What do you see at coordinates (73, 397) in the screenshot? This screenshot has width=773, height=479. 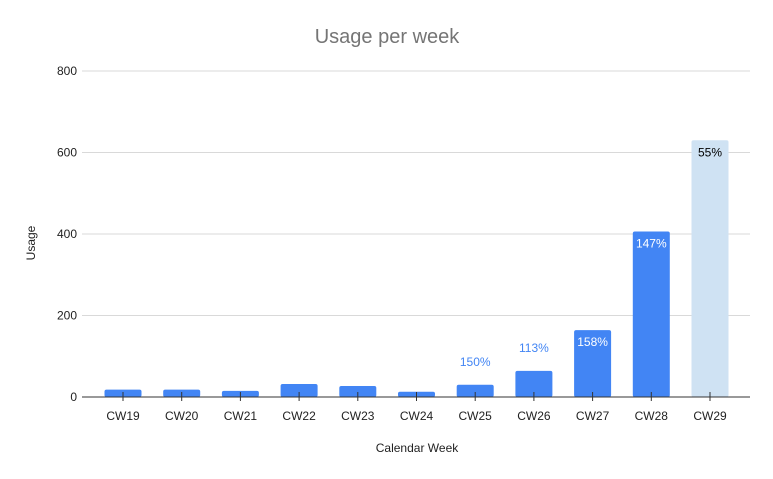 I see `y-tick-label: 0` at bounding box center [73, 397].